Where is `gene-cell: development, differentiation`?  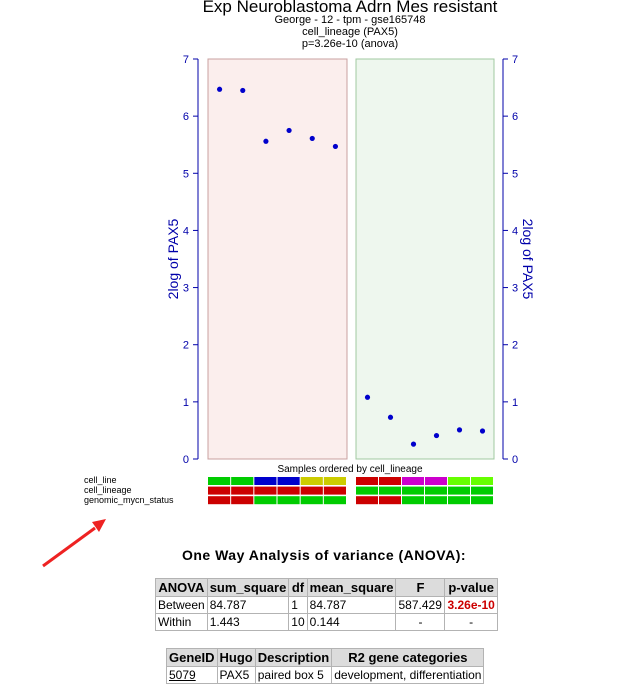 gene-cell: development, differentiation is located at coordinates (408, 675).